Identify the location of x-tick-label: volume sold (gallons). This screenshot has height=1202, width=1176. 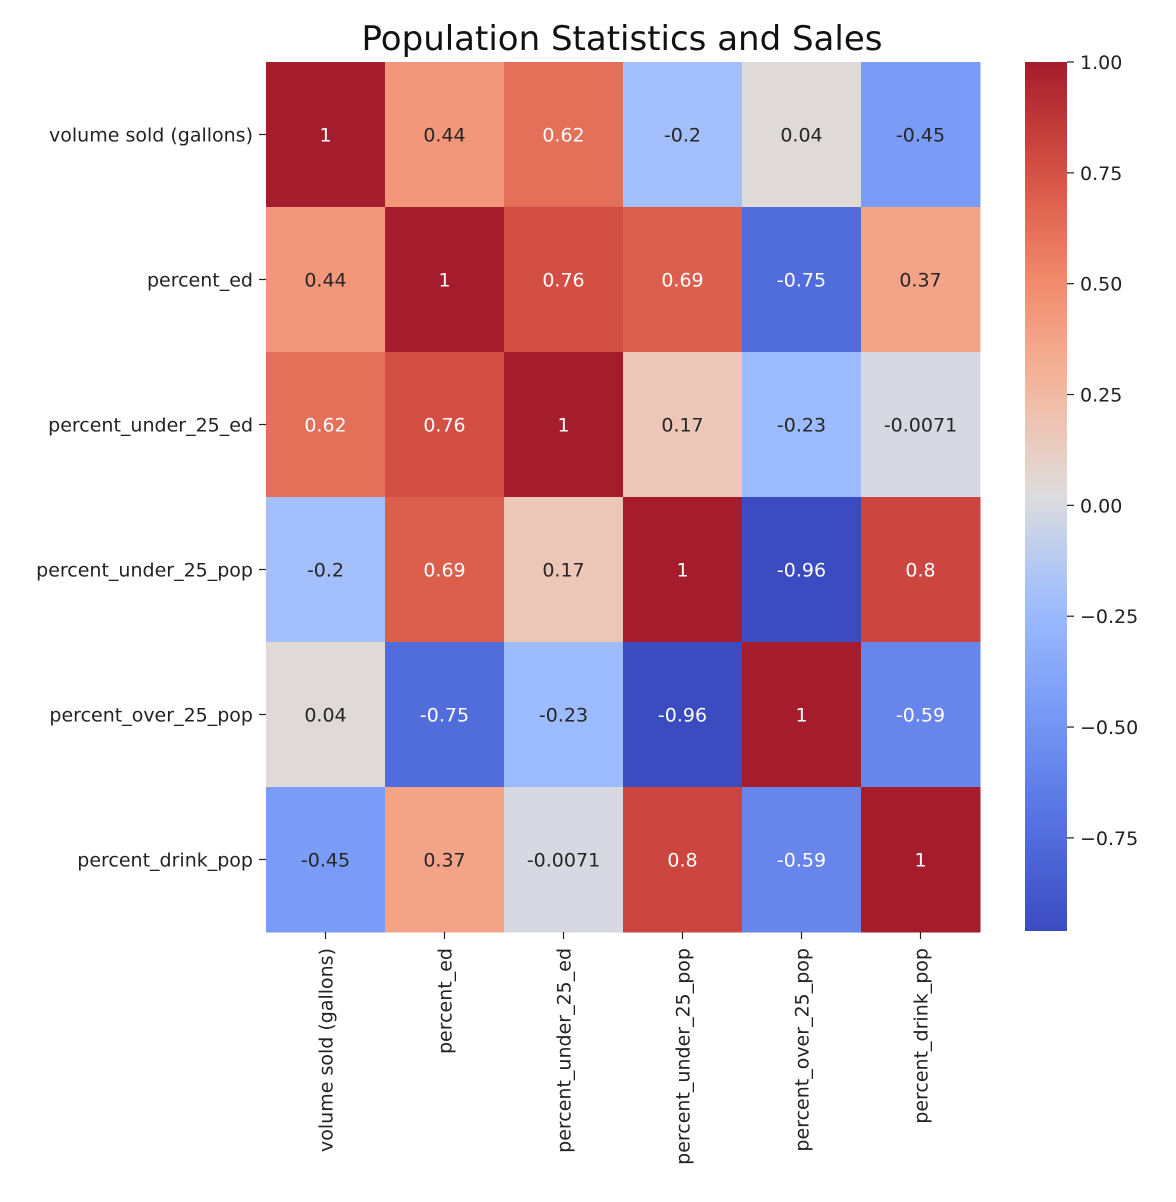
(327, 1050).